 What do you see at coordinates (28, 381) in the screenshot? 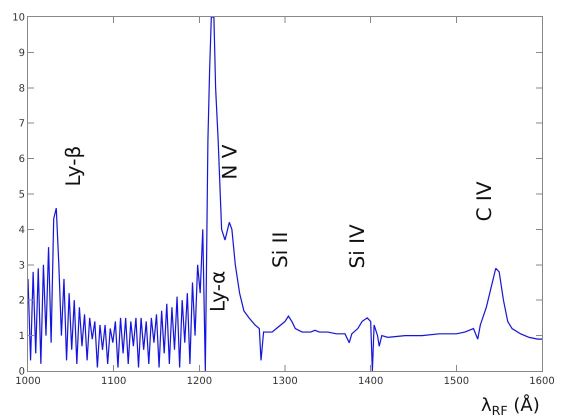
I see `x-tick-label: 1000` at bounding box center [28, 381].